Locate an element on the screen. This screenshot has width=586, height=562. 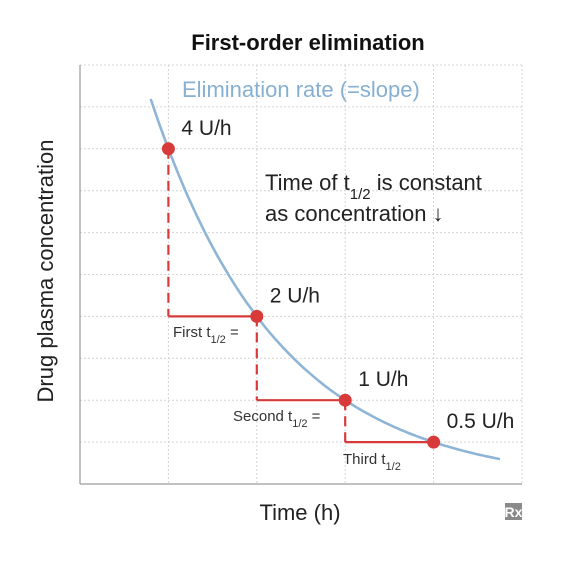
curve-label: Elimination rate (=slope) is located at coordinates (301, 89).